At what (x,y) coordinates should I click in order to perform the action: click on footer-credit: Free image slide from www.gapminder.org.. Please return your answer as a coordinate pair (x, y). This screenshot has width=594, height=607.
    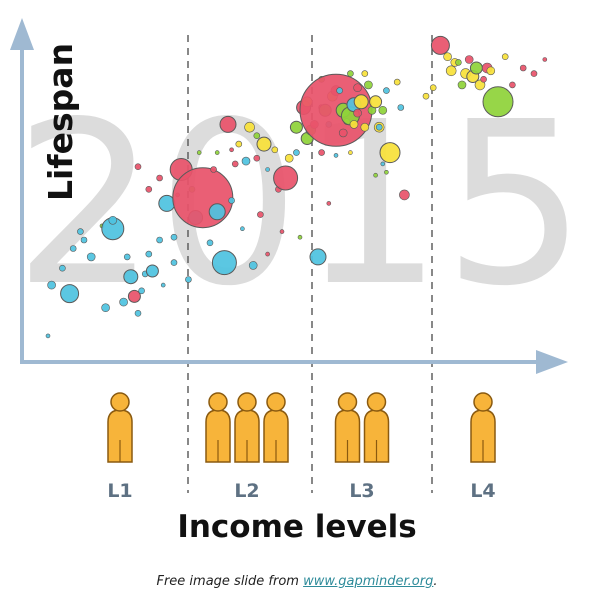
    Looking at the image, I should click on (297, 581).